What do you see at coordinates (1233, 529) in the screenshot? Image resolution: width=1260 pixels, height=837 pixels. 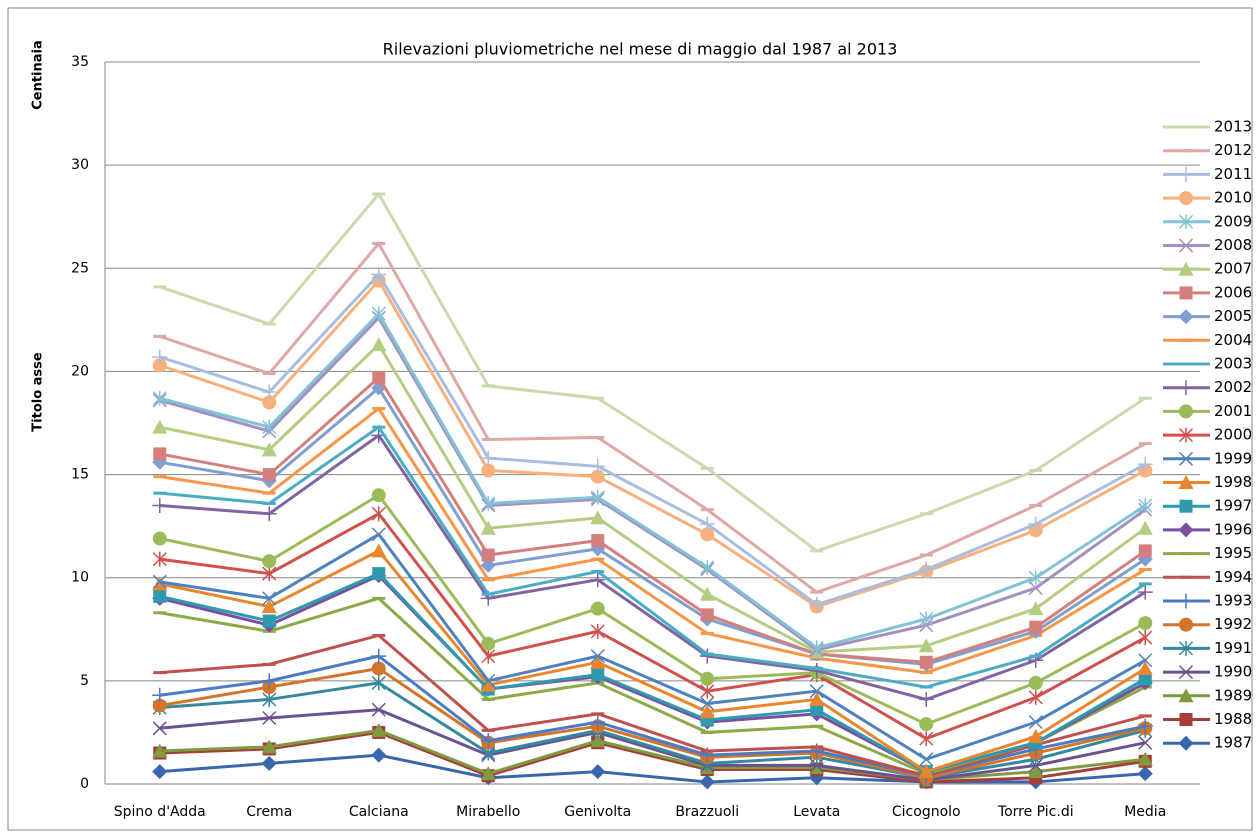 I see `legend-label: 1996` at bounding box center [1233, 529].